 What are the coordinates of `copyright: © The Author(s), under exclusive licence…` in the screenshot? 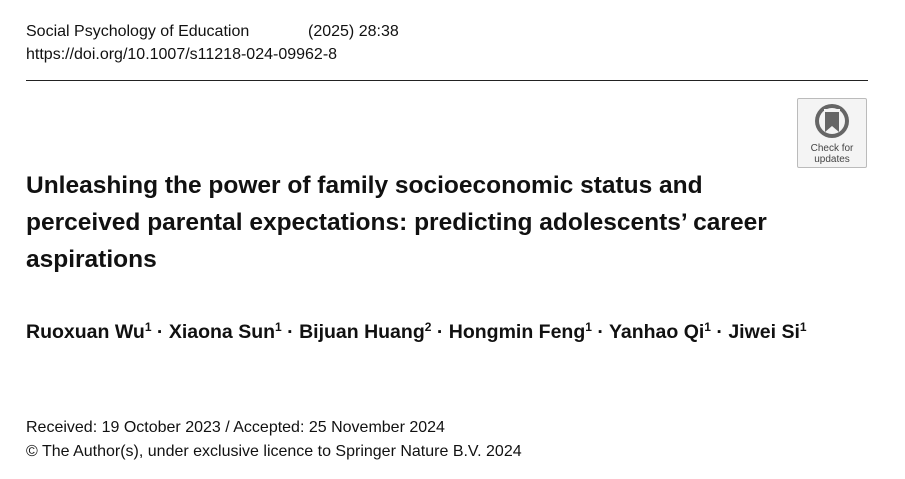 It's located at (274, 451).